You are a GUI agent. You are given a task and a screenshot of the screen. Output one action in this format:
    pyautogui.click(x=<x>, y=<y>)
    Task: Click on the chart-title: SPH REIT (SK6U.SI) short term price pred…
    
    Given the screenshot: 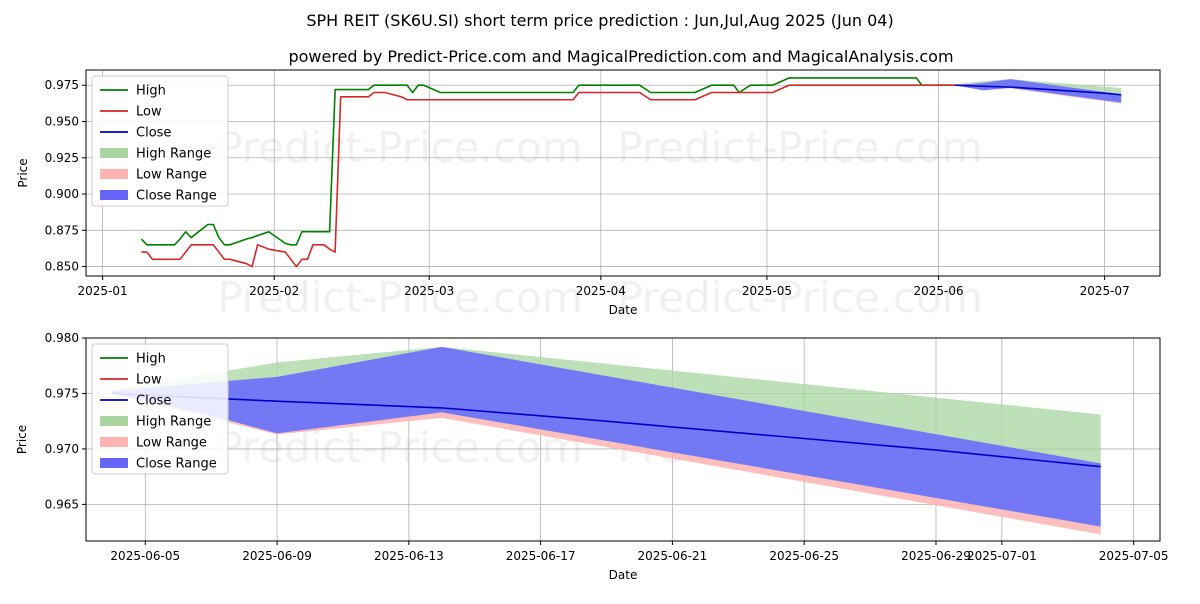 What is the action you would take?
    pyautogui.click(x=599, y=20)
    